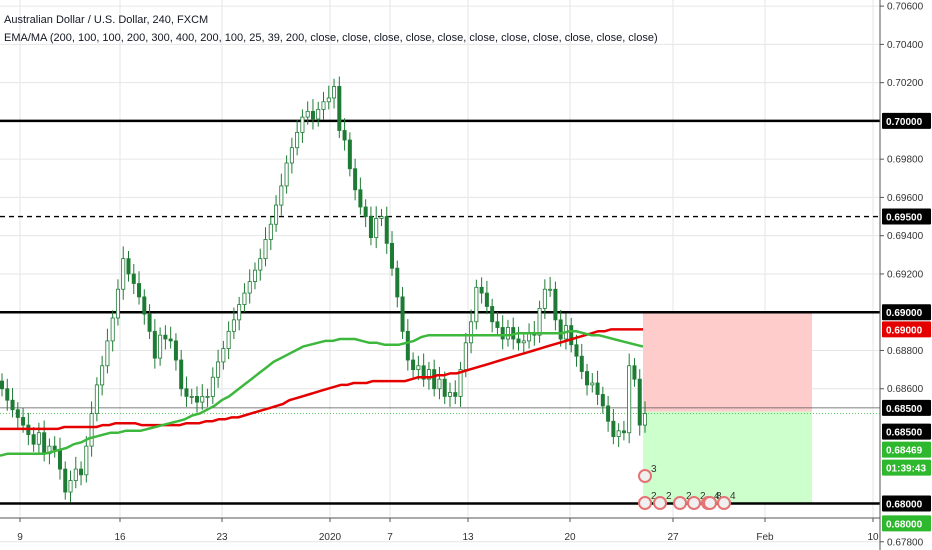 This screenshot has height=550, width=932. Describe the element at coordinates (905, 83) in the screenshot. I see `price-tick-label: 0.70200` at that location.